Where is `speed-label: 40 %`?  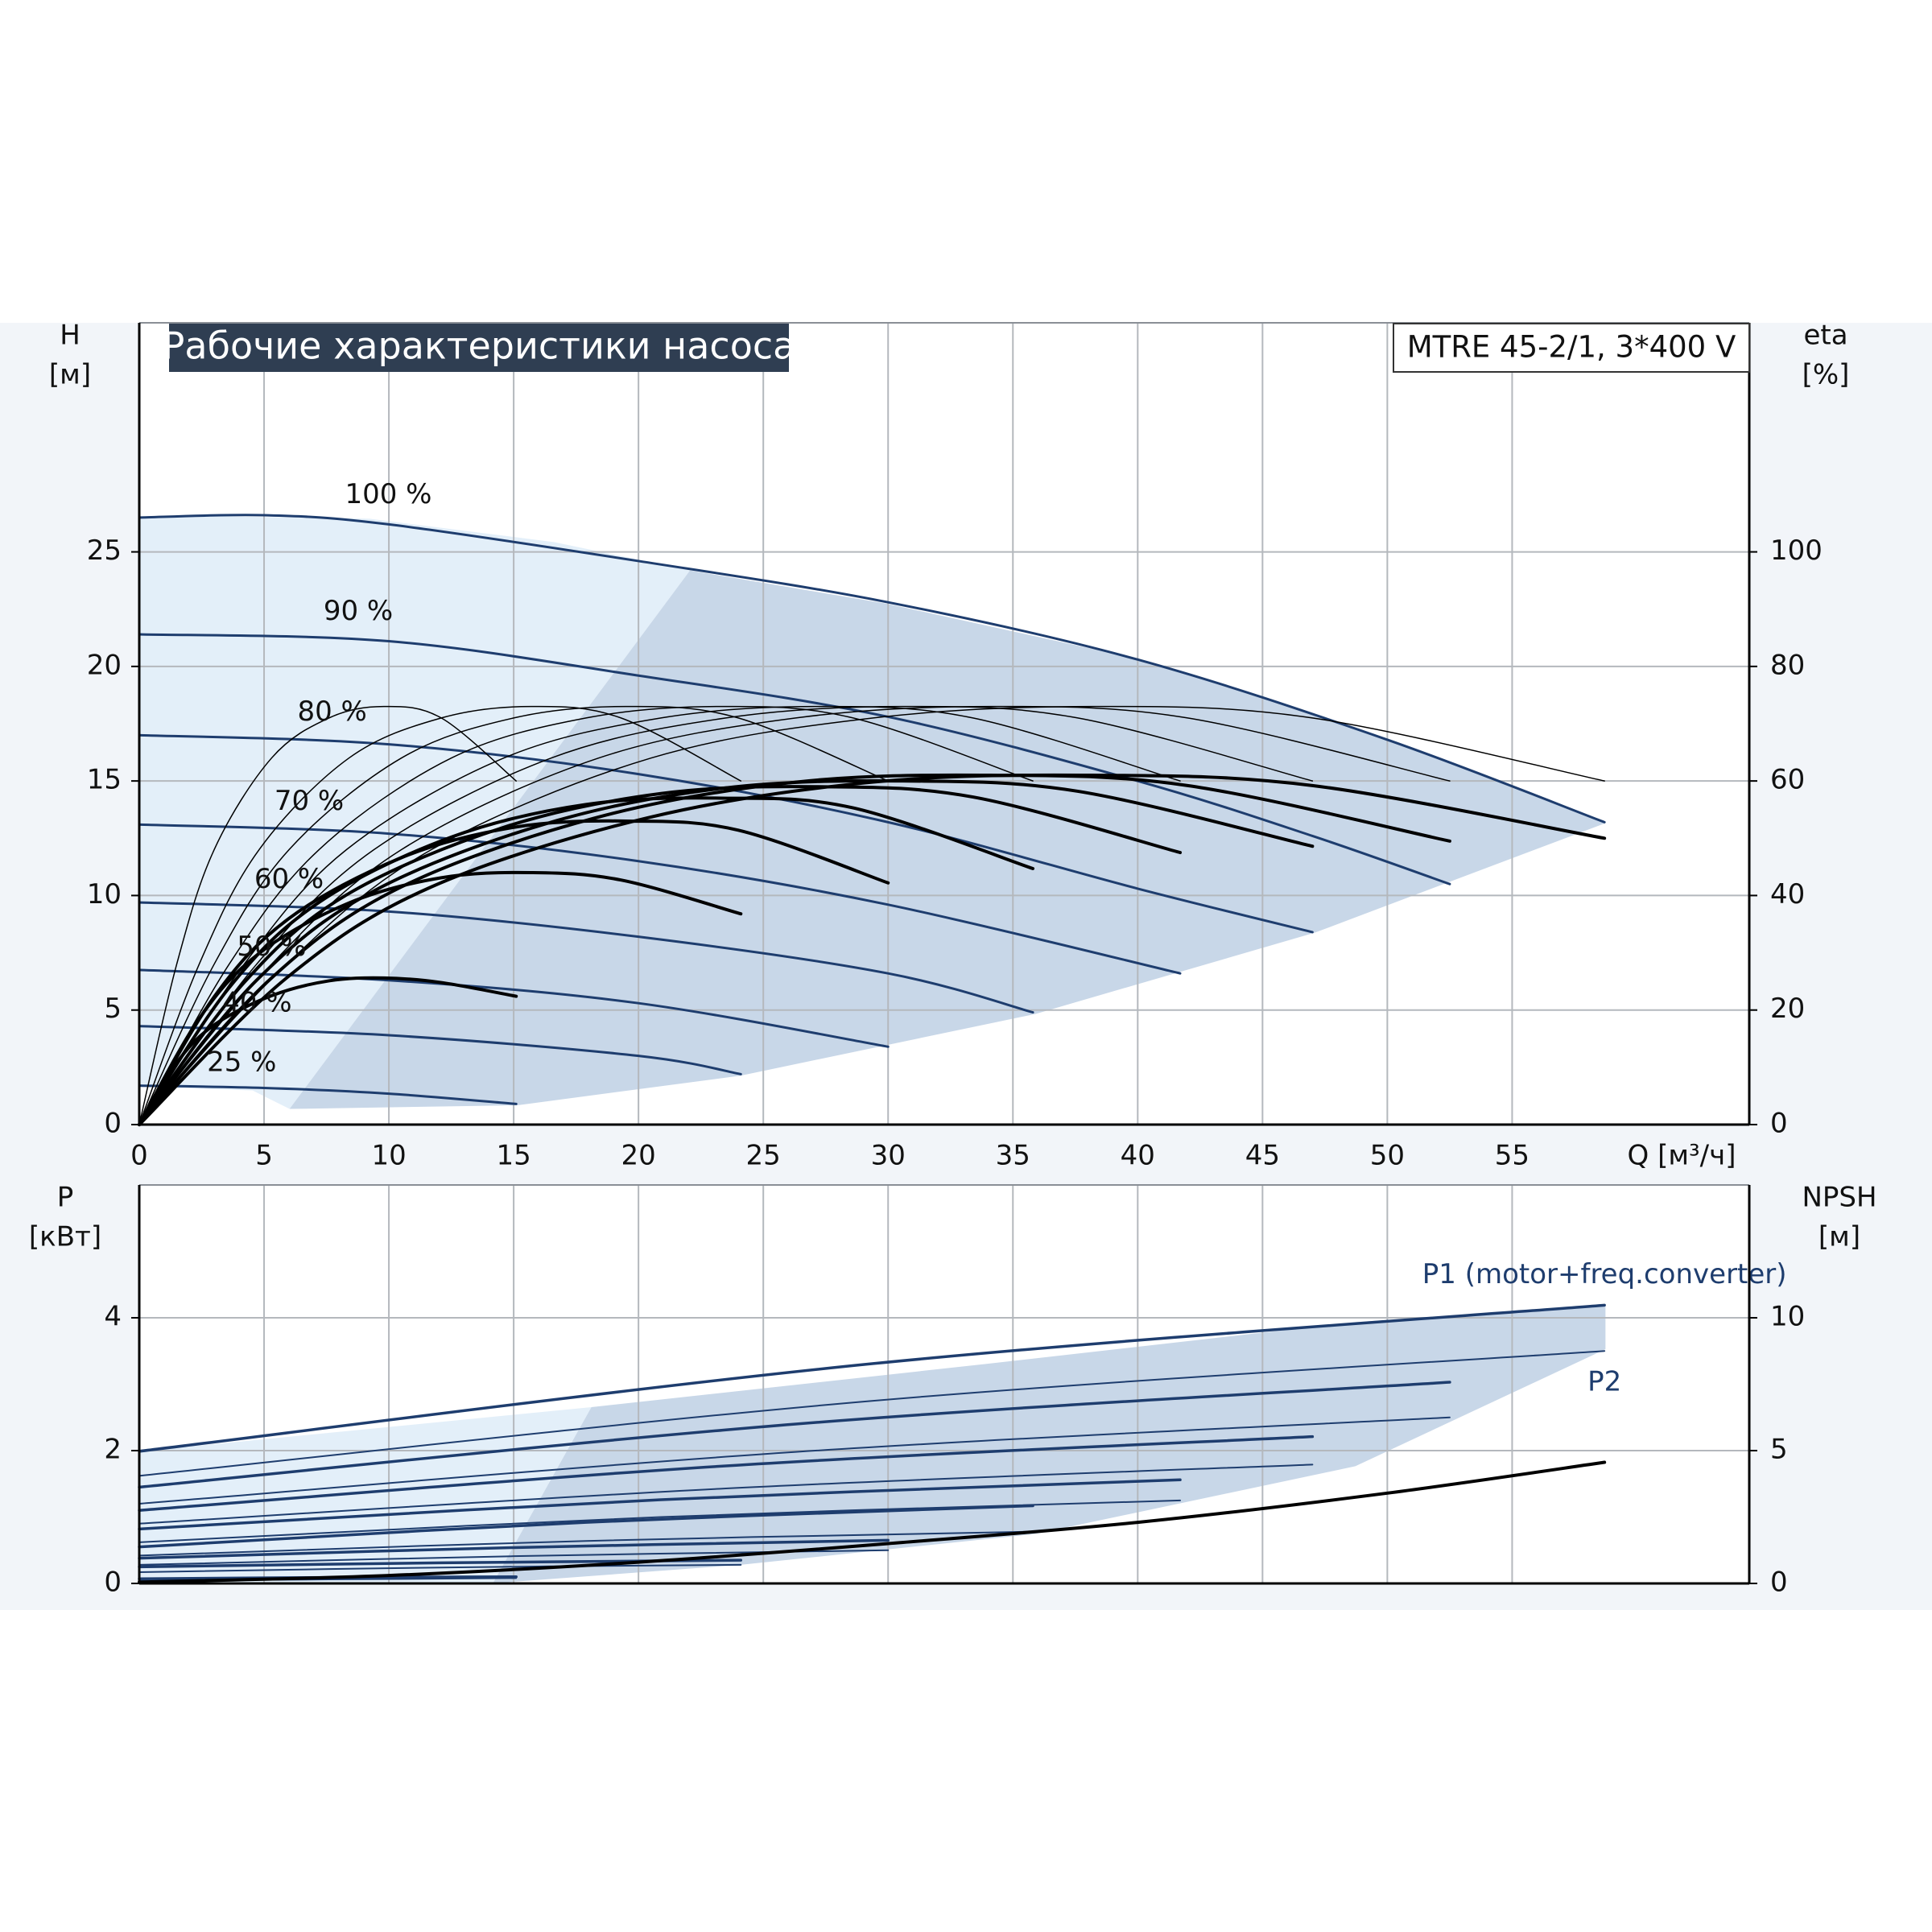 speed-label: 40 % is located at coordinates (256, 1003).